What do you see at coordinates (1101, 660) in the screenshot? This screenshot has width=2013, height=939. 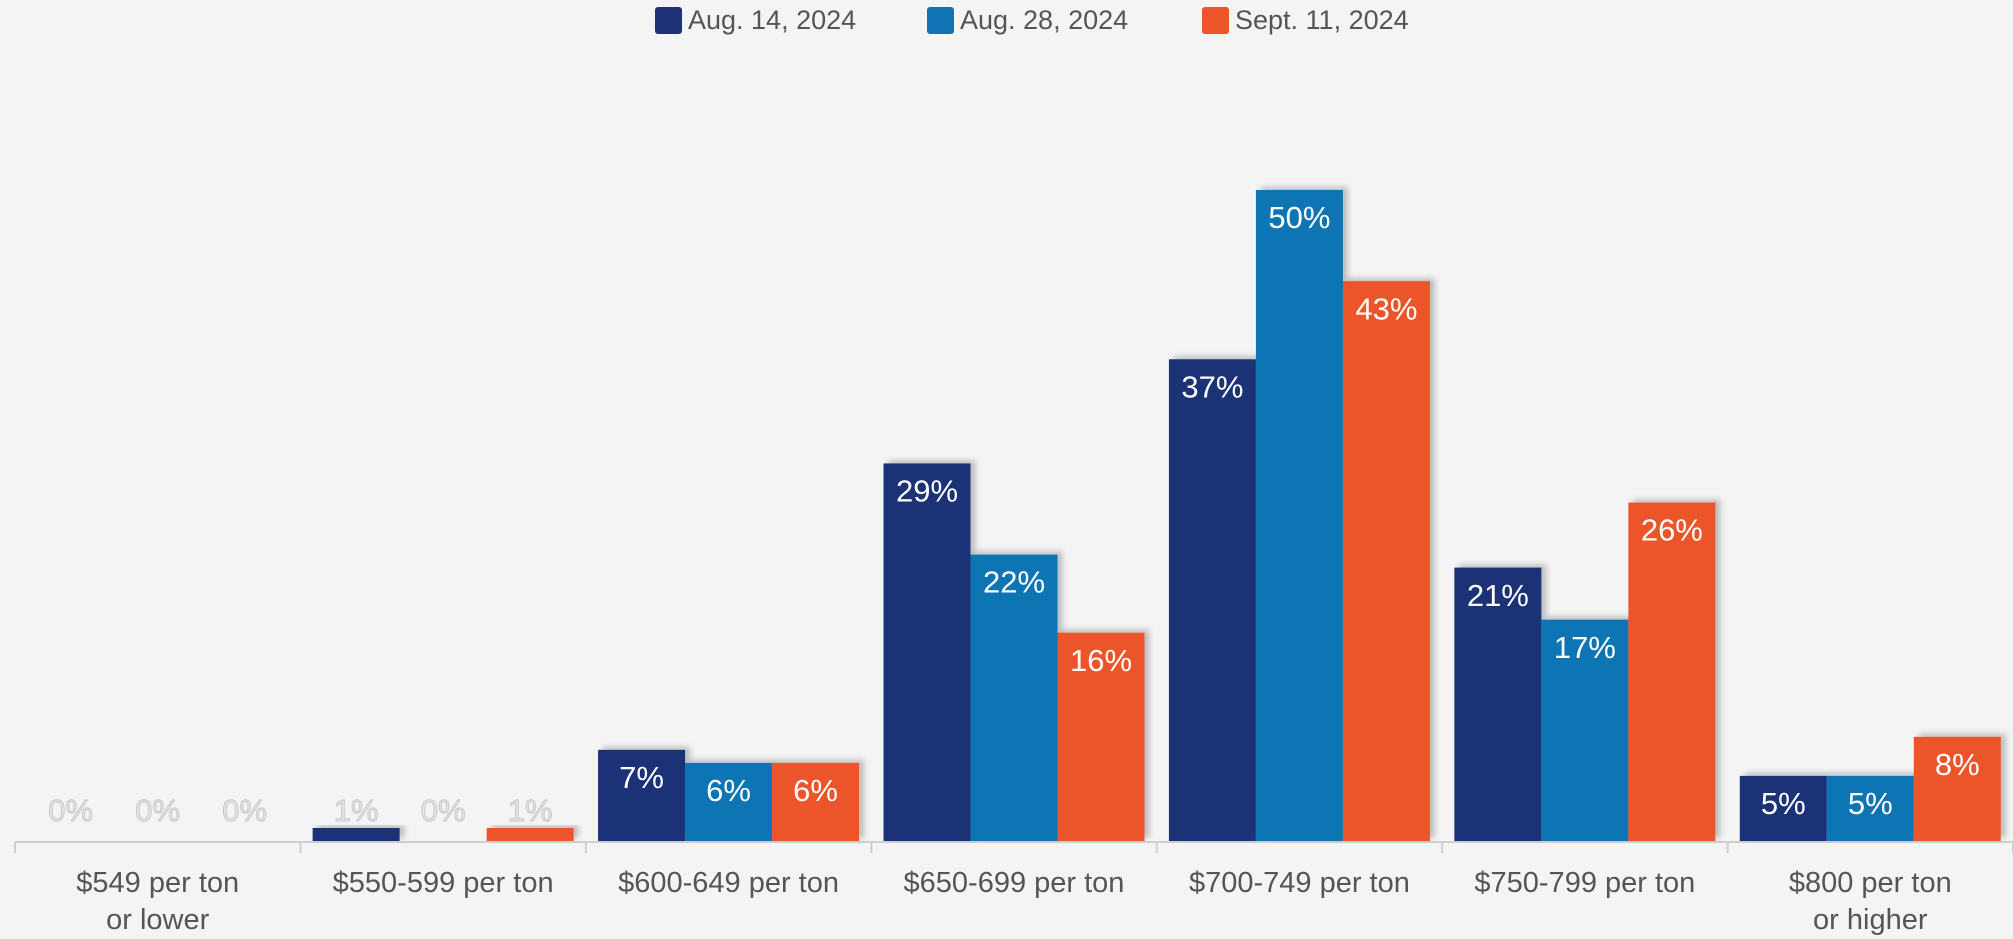 I see `data-label: 16%` at bounding box center [1101, 660].